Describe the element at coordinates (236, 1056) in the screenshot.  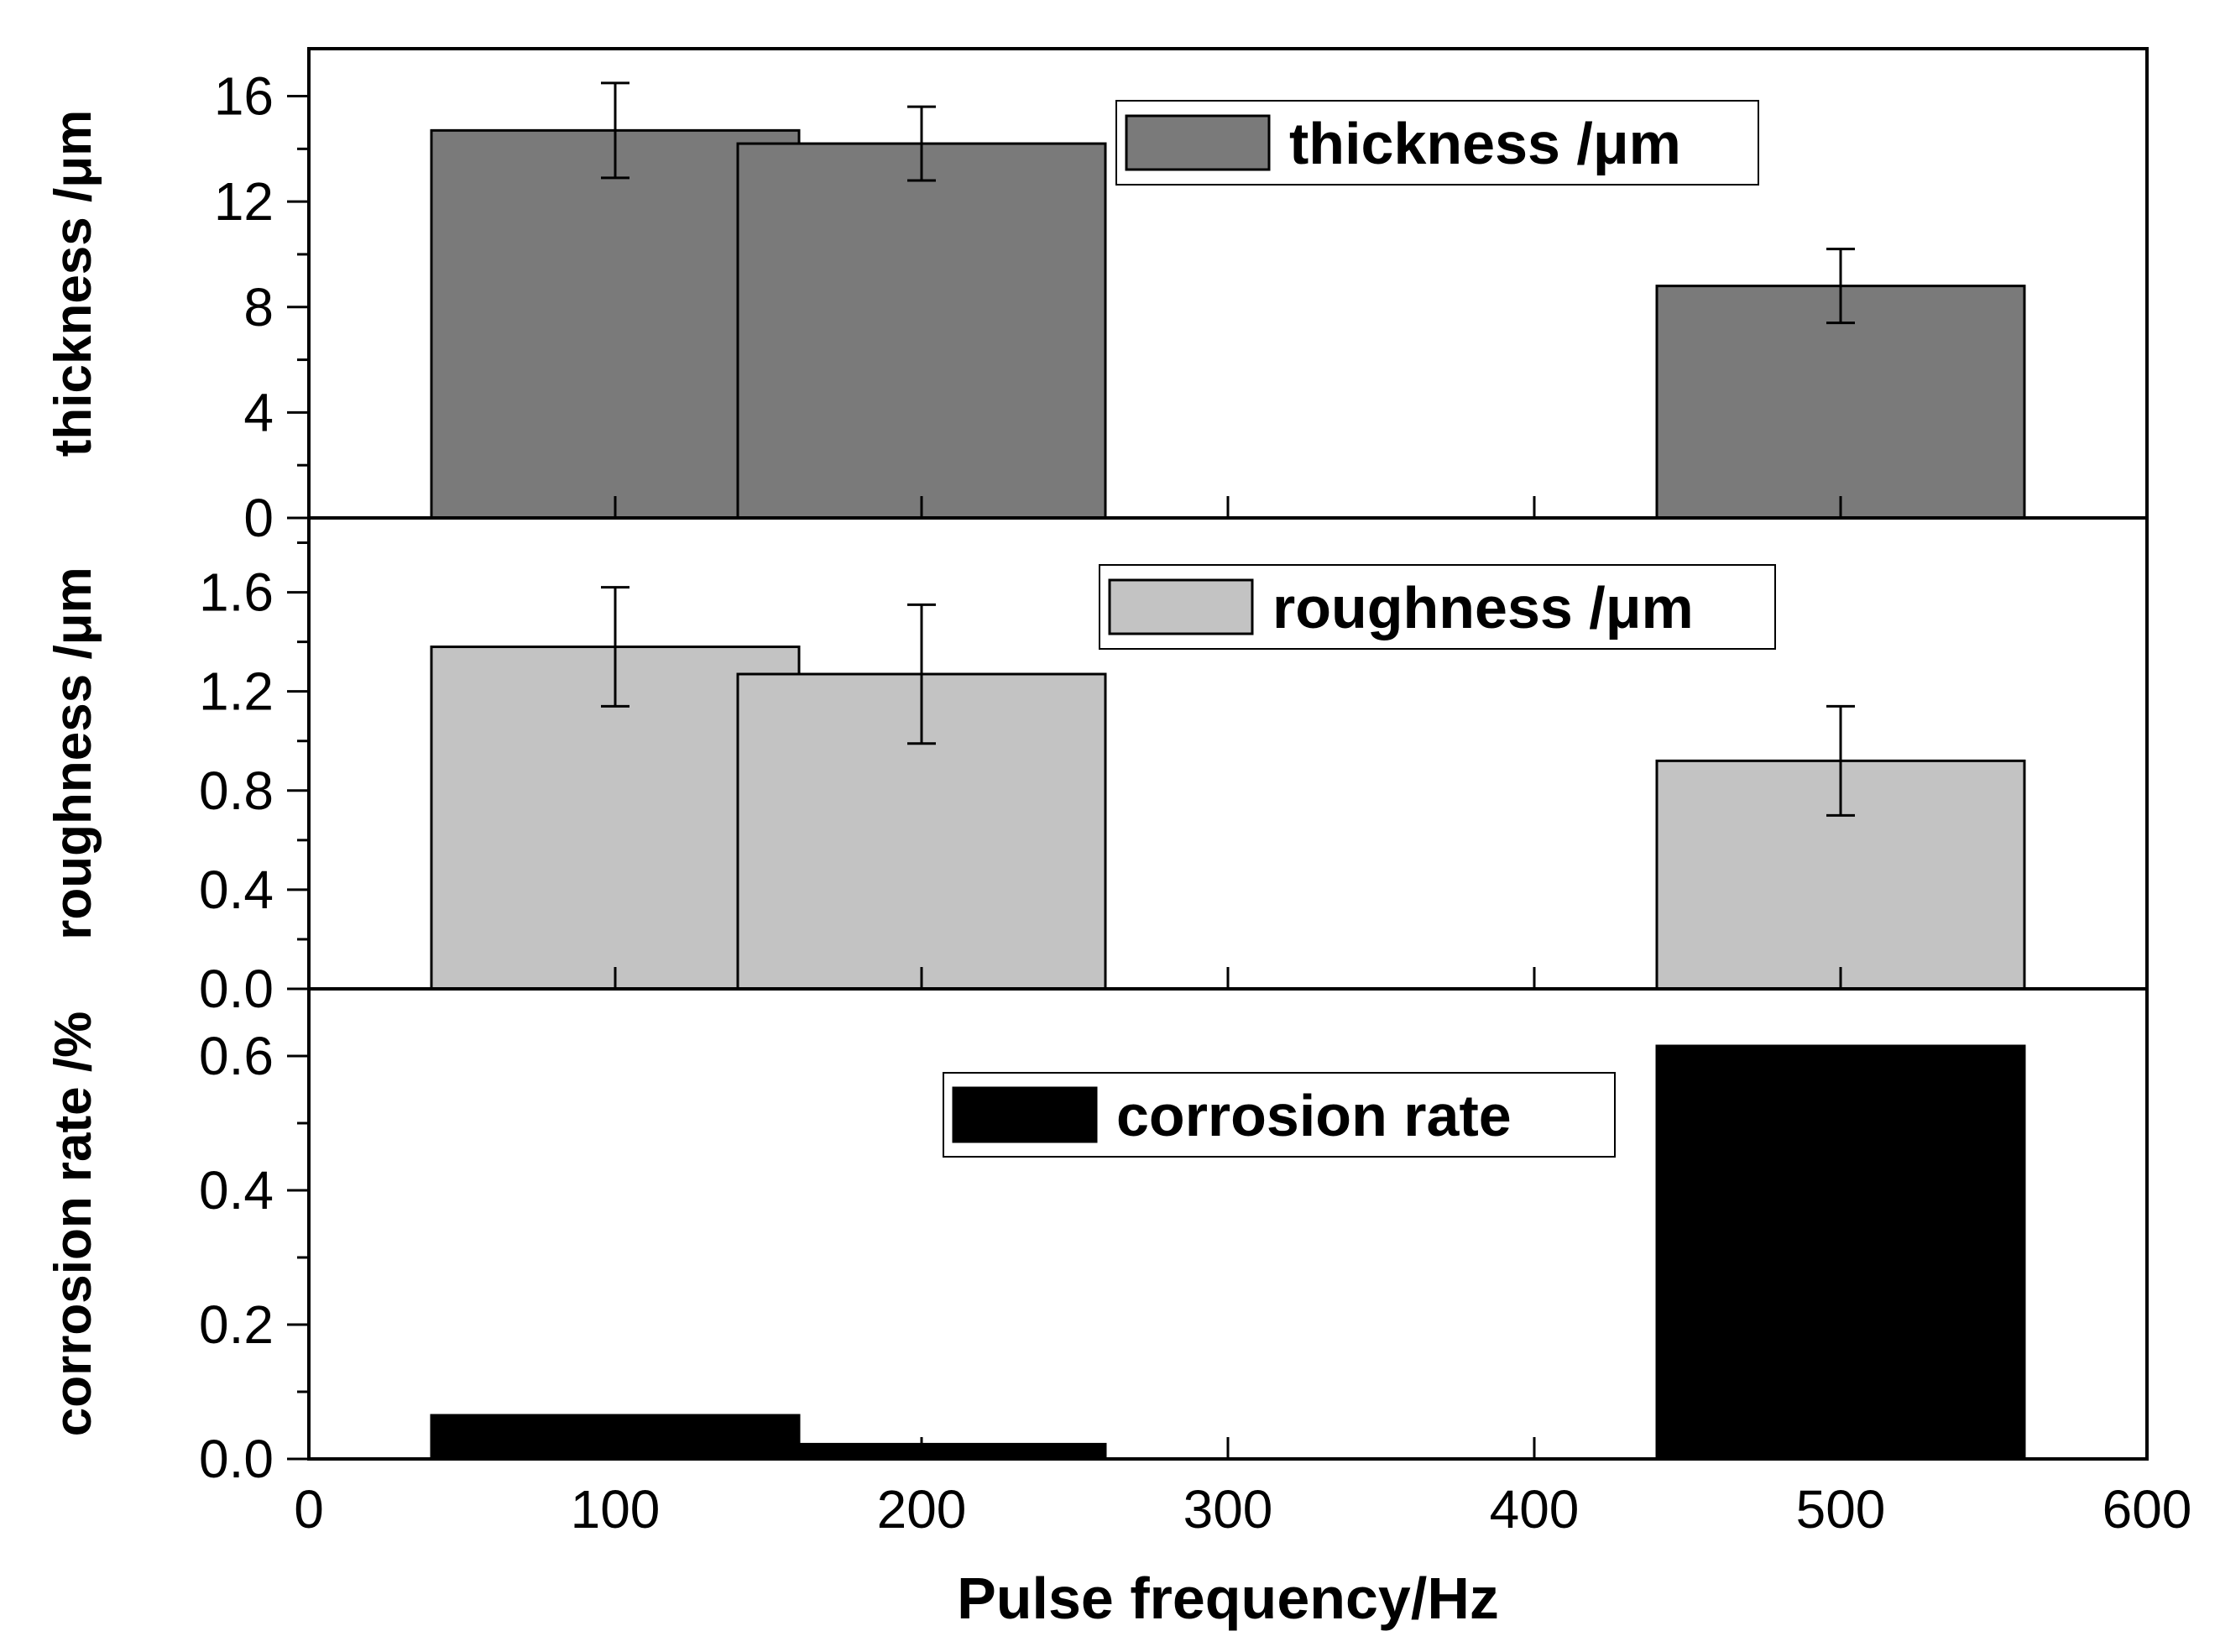
I see `bottom-y-tick-label: 0.6` at that location.